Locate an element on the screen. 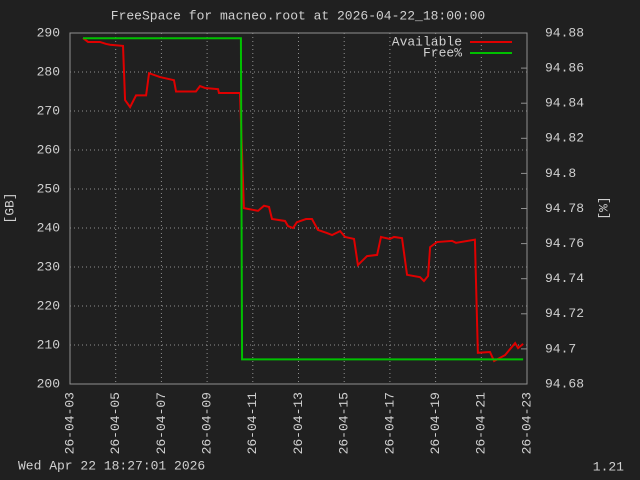 Image resolution: width=640 pixels, height=480 pixels. x-tick-label: 26-04-21 is located at coordinates (481, 423).